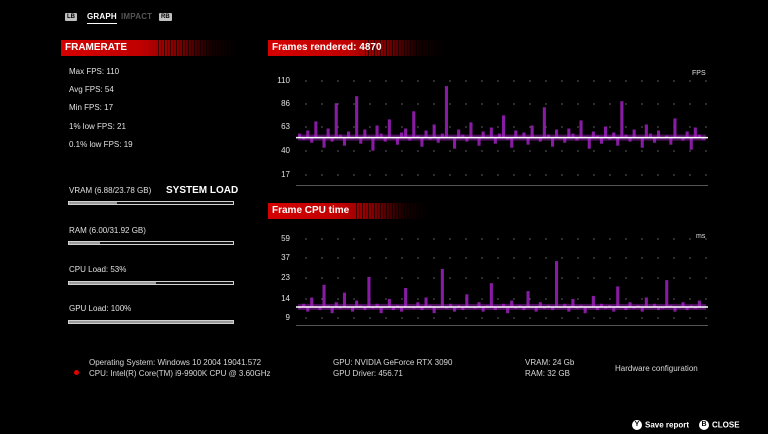 Image resolution: width=768 pixels, height=434 pixels. What do you see at coordinates (137, 16) in the screenshot?
I see `tab-impact: IMPACT` at bounding box center [137, 16].